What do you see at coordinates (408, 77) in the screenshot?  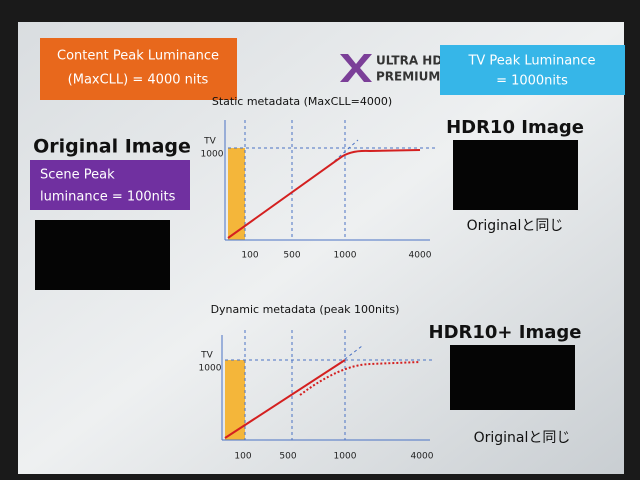 I see `logo-text: PREMIUM` at bounding box center [408, 77].